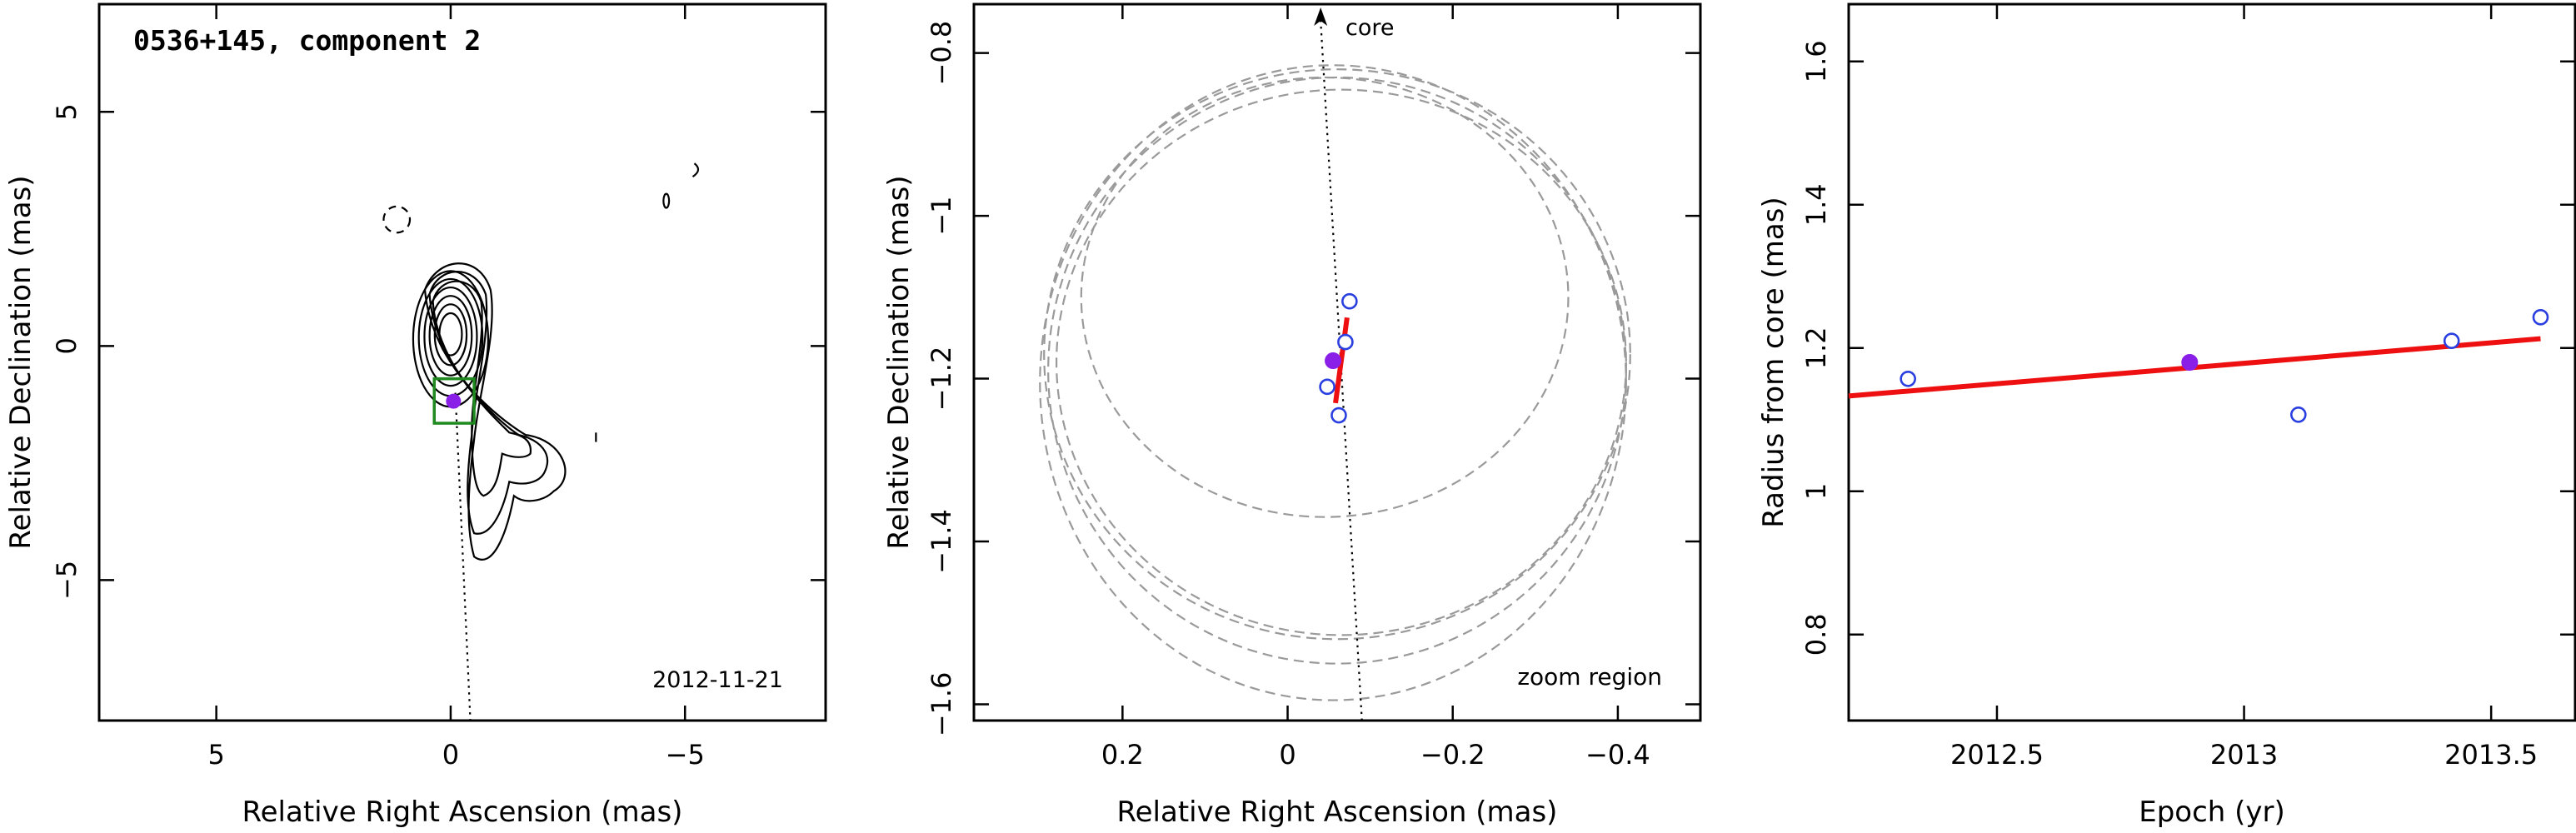  What do you see at coordinates (1997, 755) in the screenshot?
I see `x-tick-label-3: 2012.5` at bounding box center [1997, 755].